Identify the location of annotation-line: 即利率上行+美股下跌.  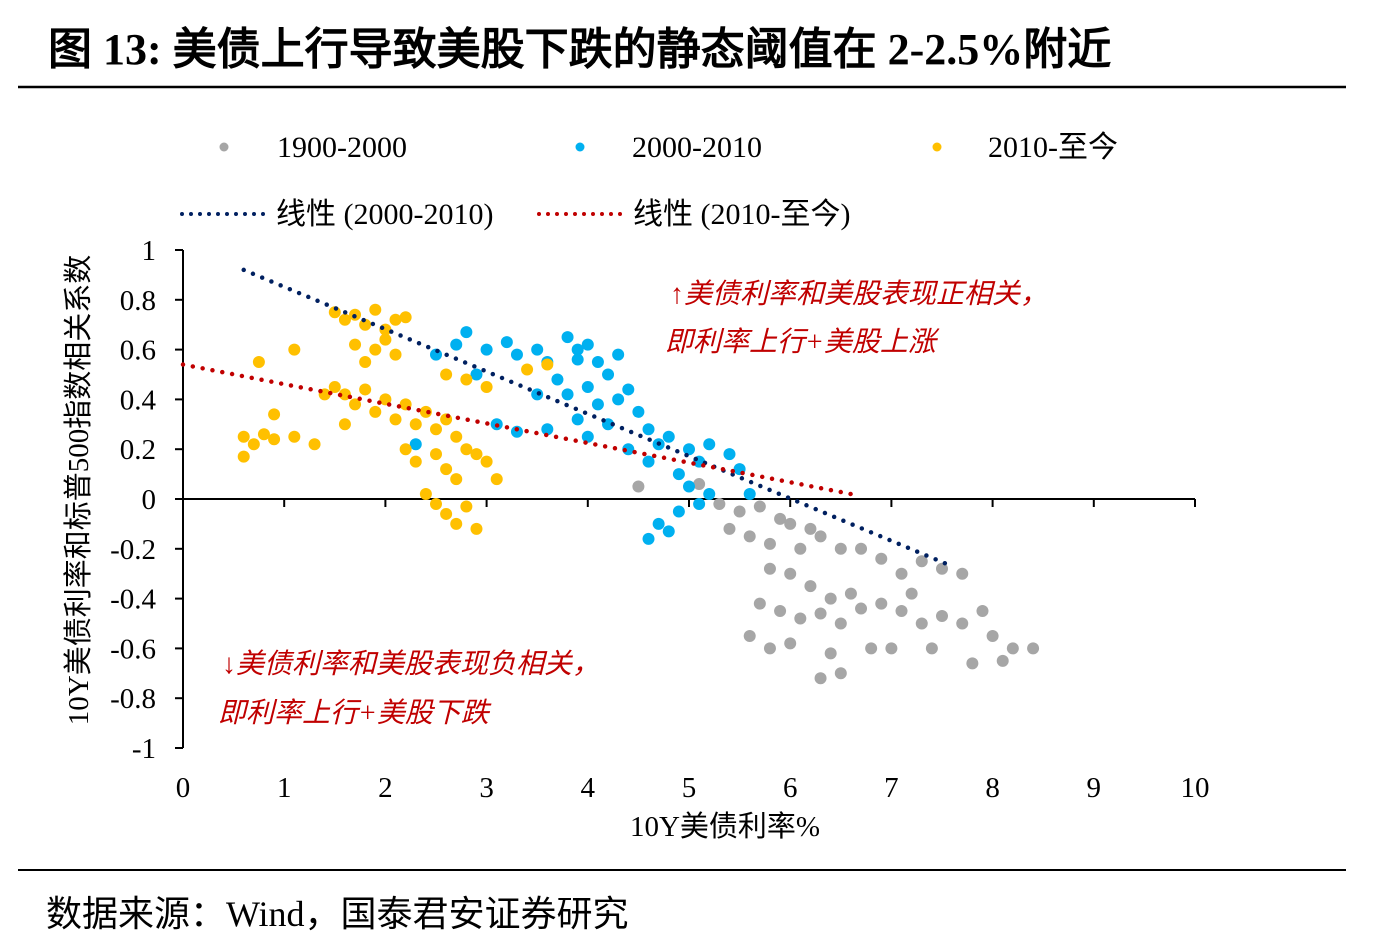
(355, 713).